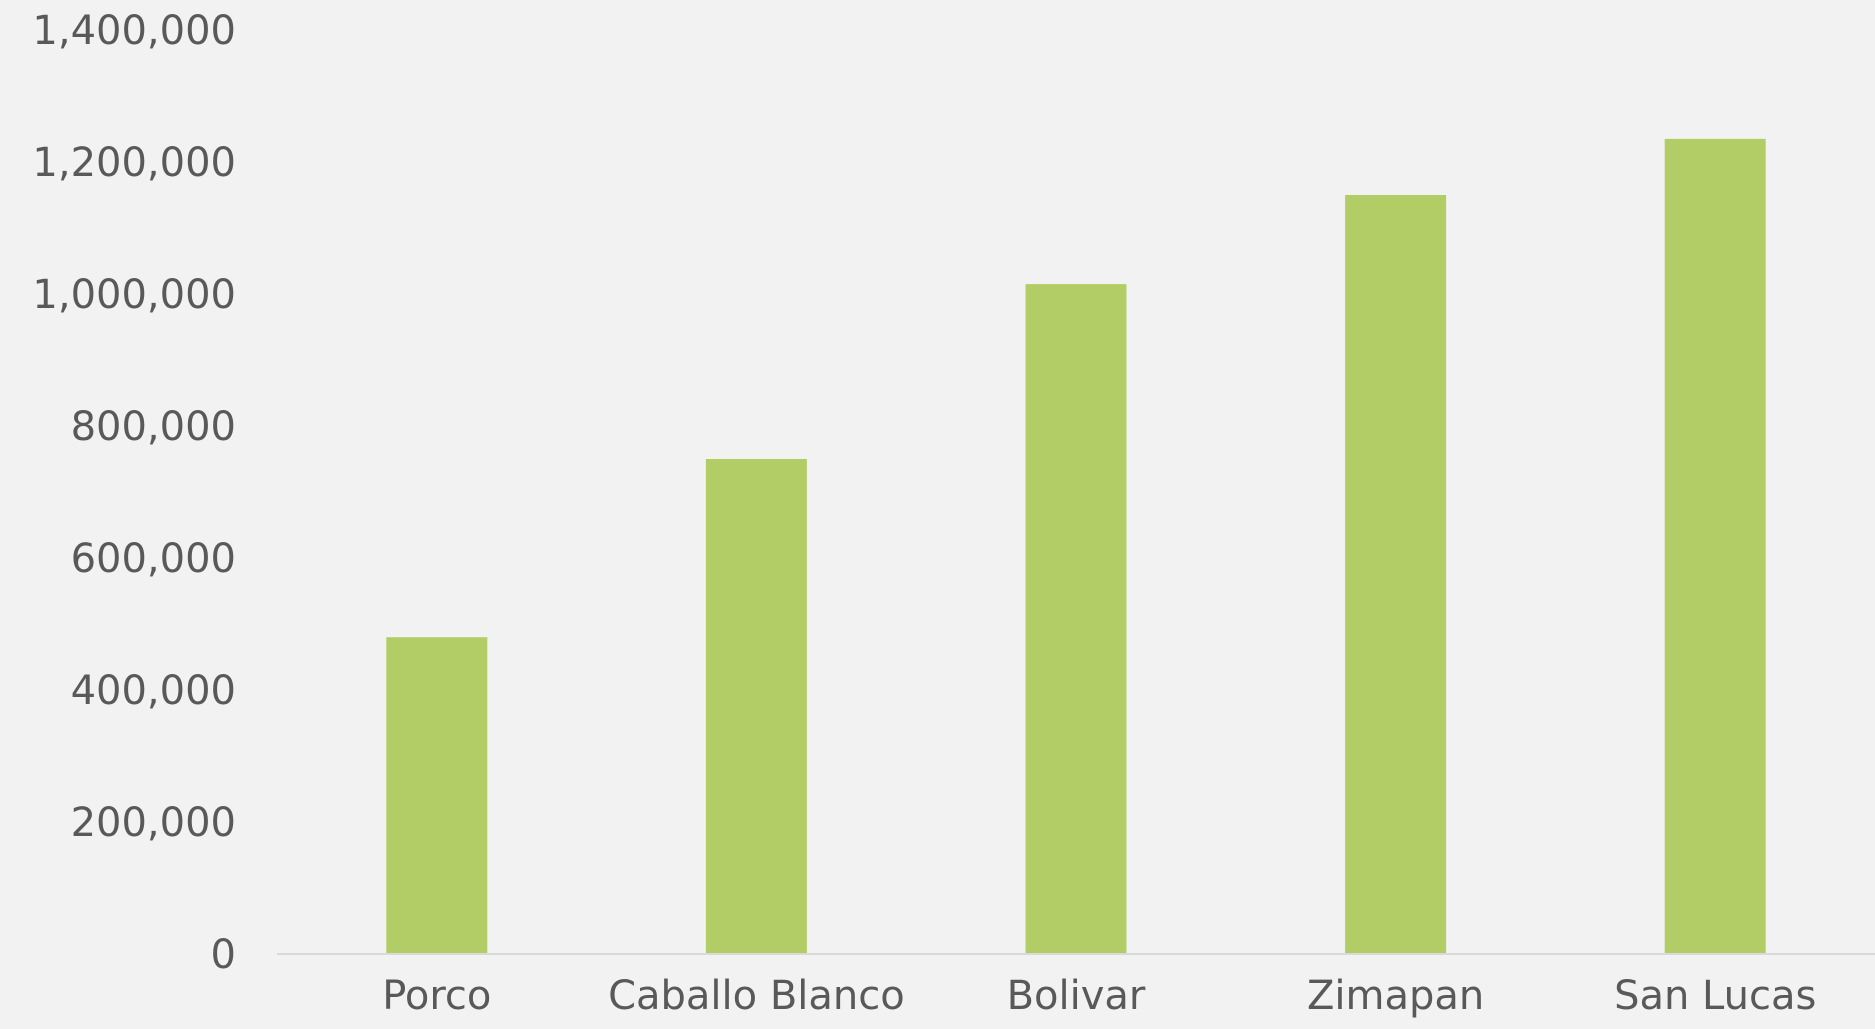  I want to click on bar-zimapan, so click(1396, 574).